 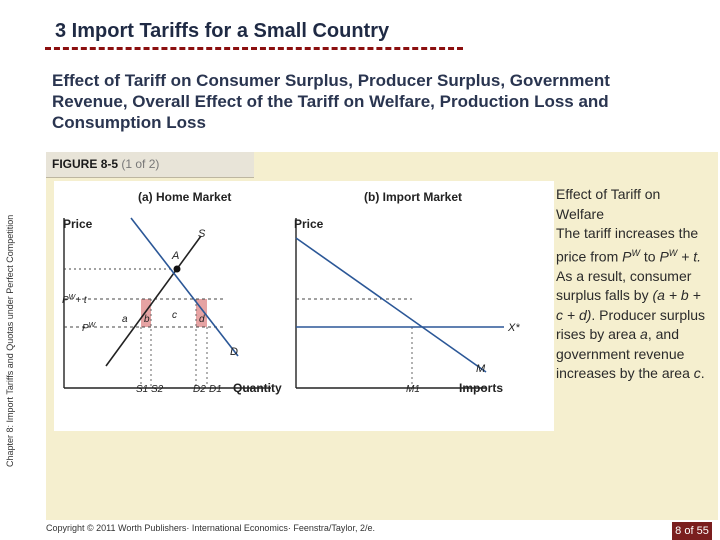 What do you see at coordinates (234, 352) in the screenshot?
I see `demand-label: D` at bounding box center [234, 352].